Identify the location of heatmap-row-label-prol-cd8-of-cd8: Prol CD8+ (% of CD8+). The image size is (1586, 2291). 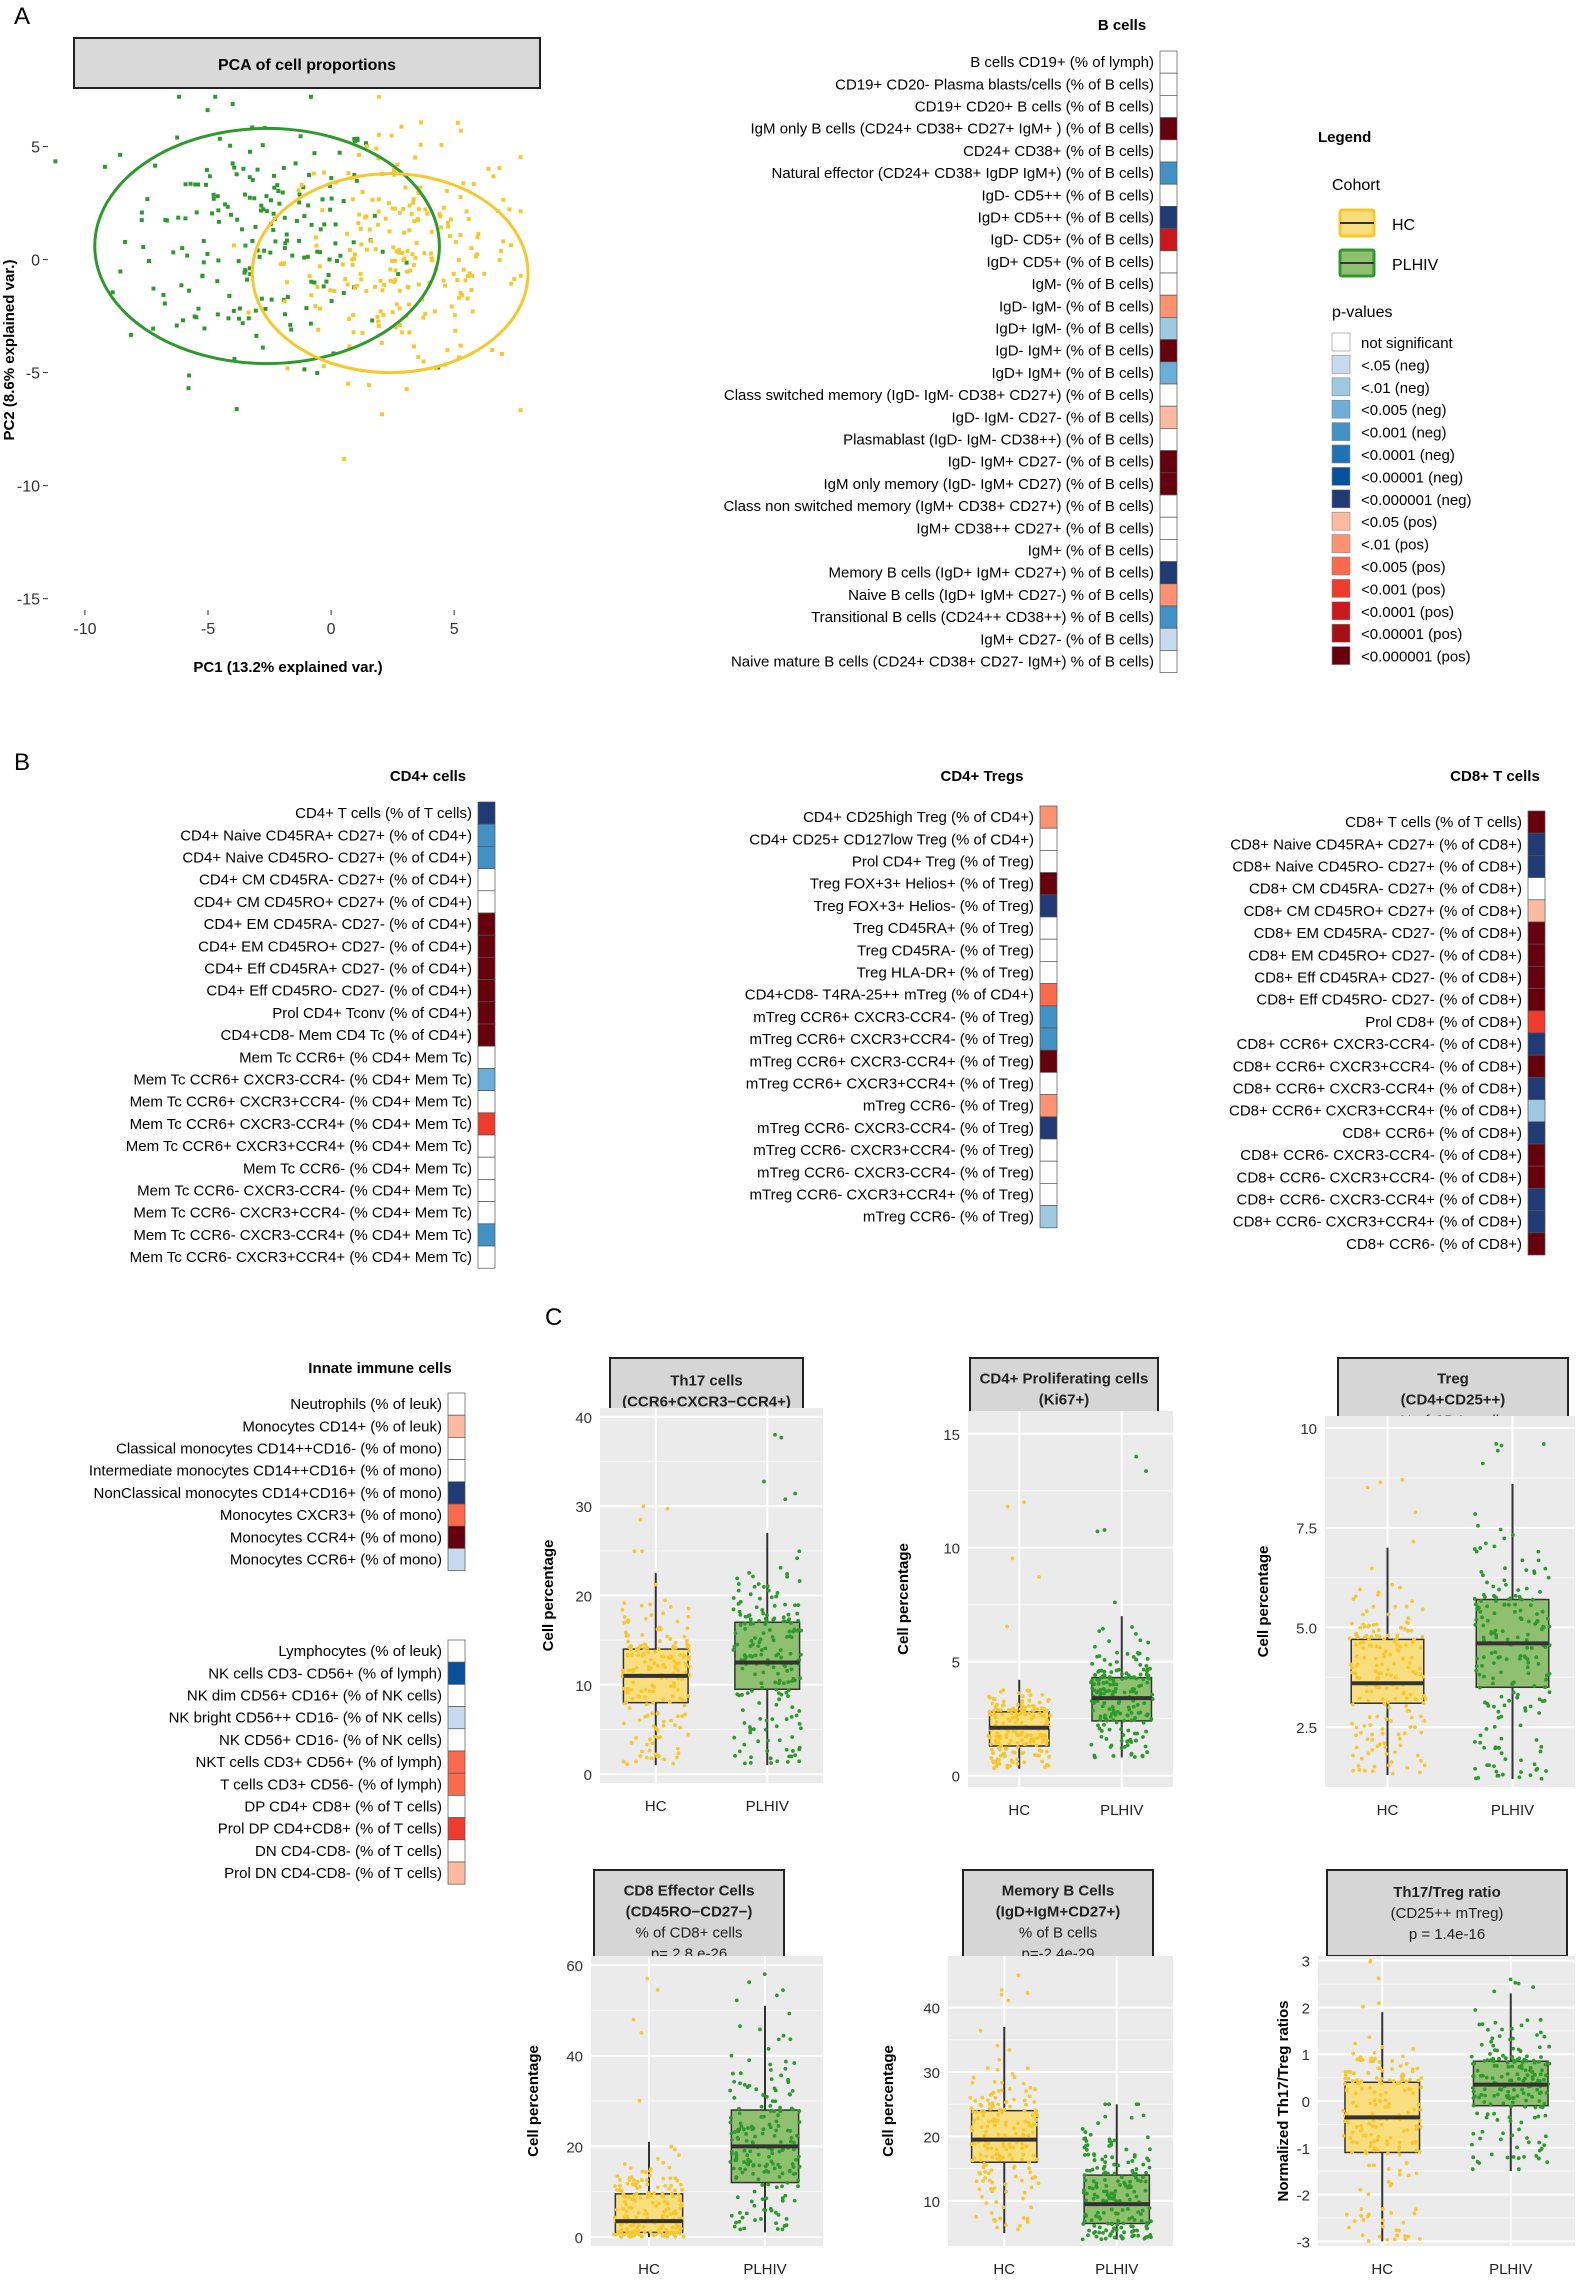
(1443, 1022).